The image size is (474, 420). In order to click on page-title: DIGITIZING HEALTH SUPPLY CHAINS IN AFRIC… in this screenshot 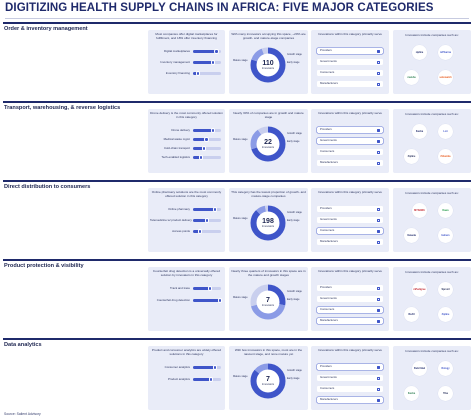, I will do `click(219, 8)`.